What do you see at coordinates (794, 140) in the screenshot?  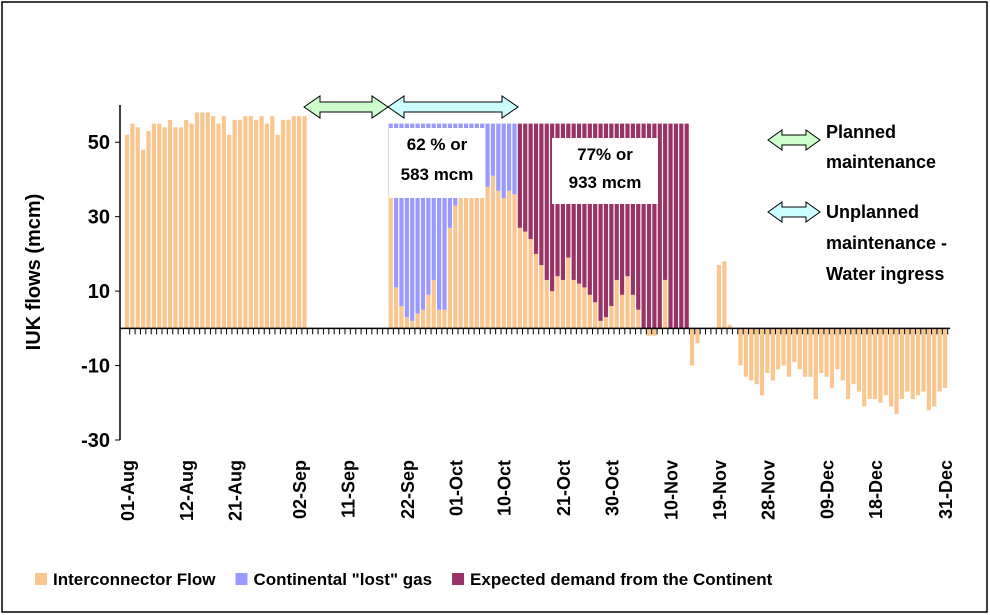 I see `planned-key-arrow` at bounding box center [794, 140].